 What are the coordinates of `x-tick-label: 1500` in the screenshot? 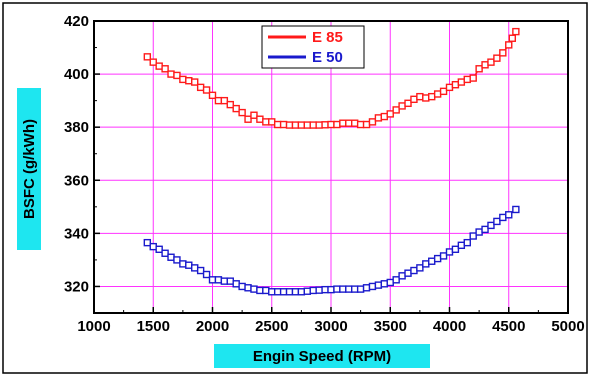 It's located at (153, 326).